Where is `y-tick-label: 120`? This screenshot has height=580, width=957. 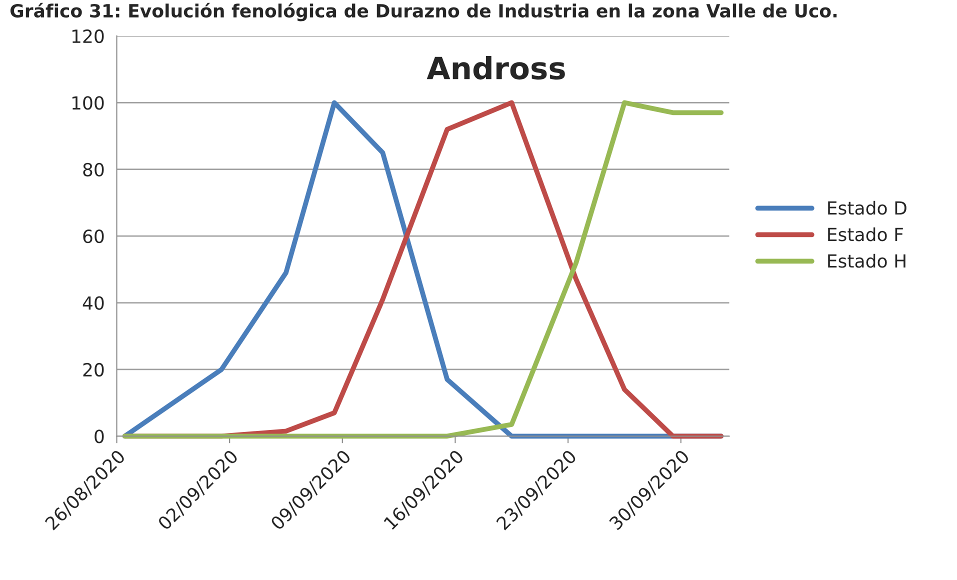 y-tick-label: 120 is located at coordinates (88, 36).